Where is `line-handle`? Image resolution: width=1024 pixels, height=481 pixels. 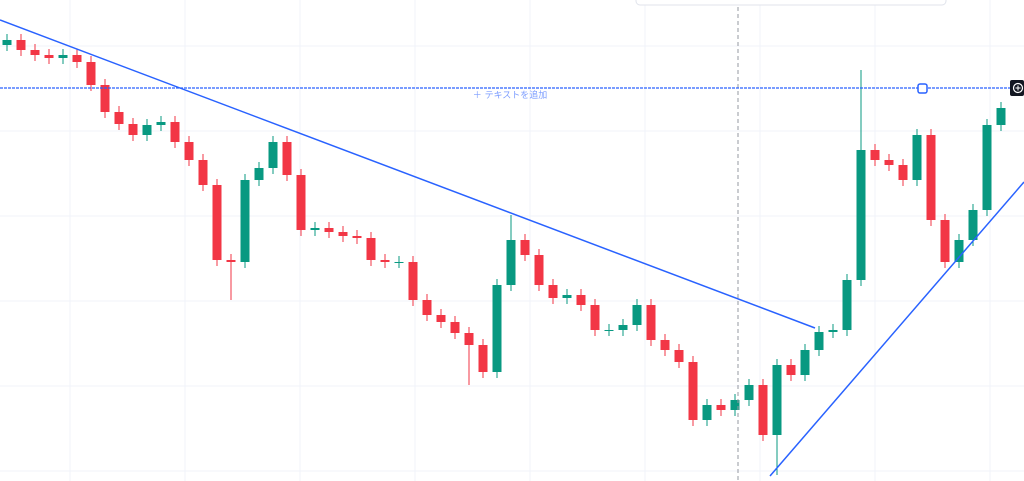
line-handle is located at coordinates (922, 88).